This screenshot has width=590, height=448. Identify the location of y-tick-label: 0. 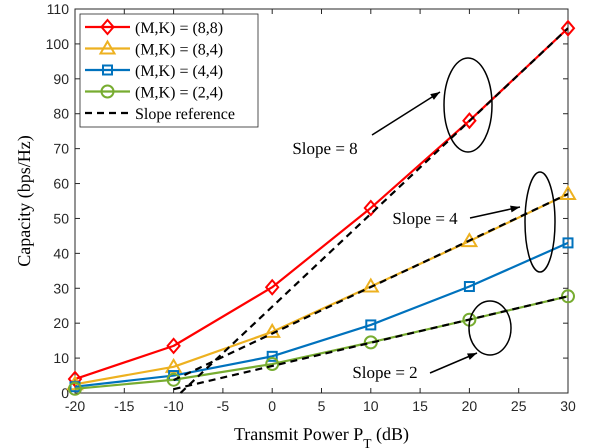
(65, 393).